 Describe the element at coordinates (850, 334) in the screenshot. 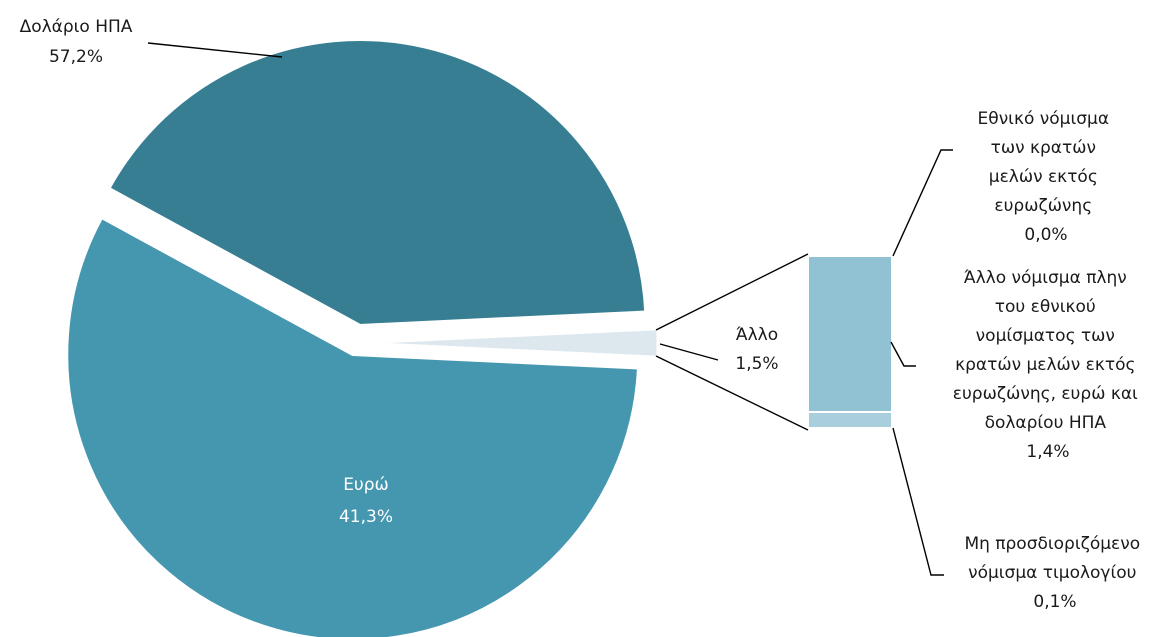

I see `bar-segment-other-currency` at that location.